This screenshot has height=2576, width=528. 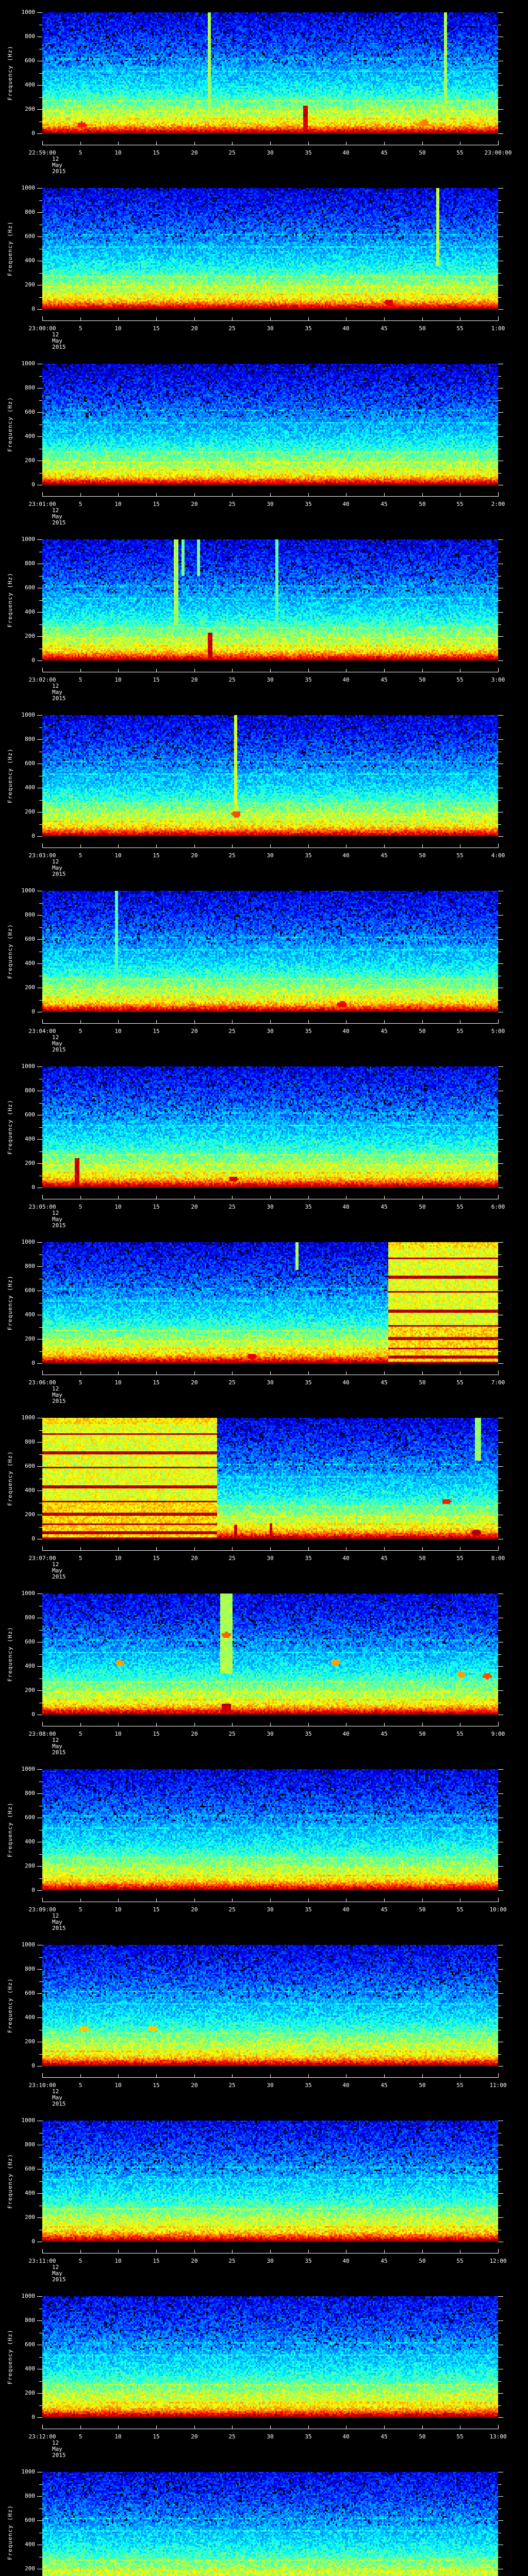 I want to click on start-time-label: 23:05:00, so click(x=42, y=1207).